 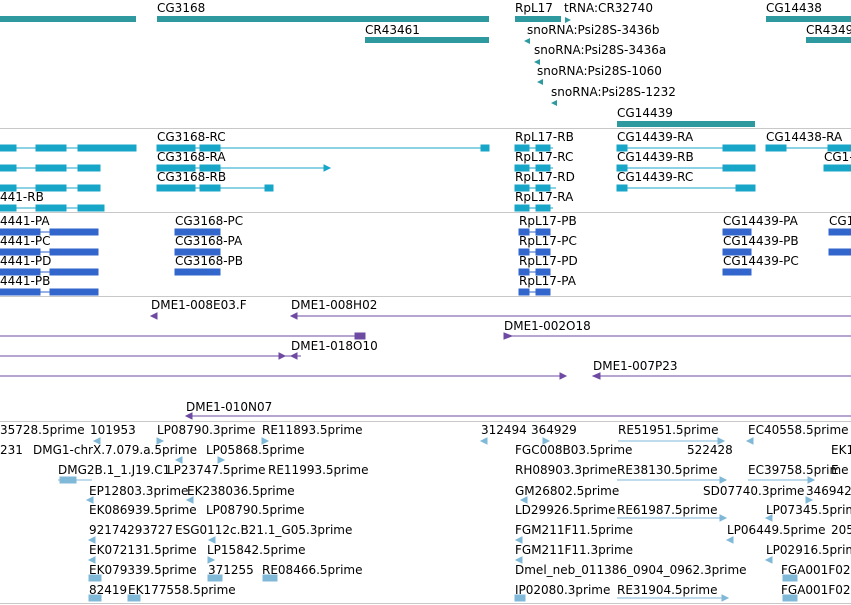 What do you see at coordinates (547, 326) in the screenshot?
I see `clone-label: DME1-002O18` at bounding box center [547, 326].